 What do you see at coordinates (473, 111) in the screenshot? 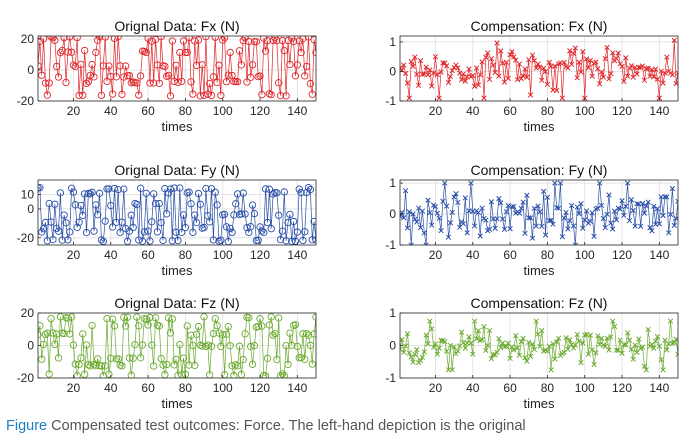
I see `x-tick-label: 40` at bounding box center [473, 111].